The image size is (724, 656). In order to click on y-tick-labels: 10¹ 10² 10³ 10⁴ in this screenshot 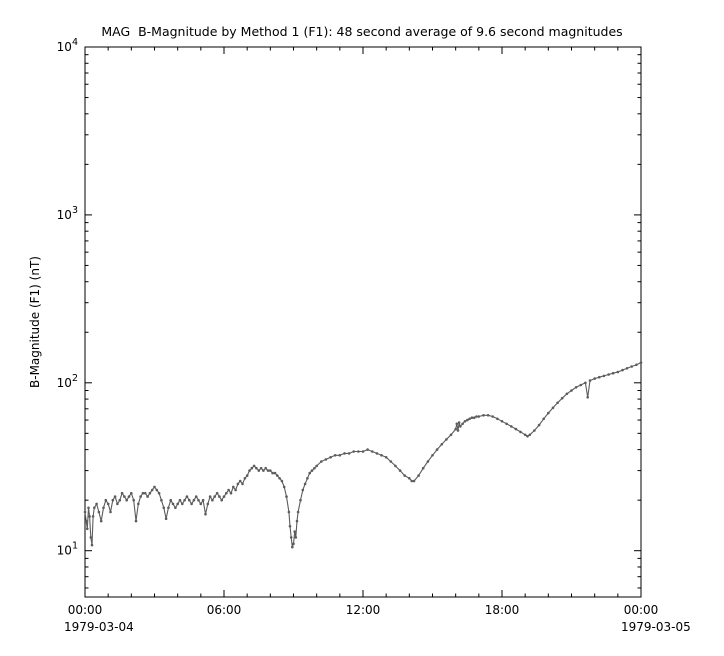, I will do `click(67, 297)`.